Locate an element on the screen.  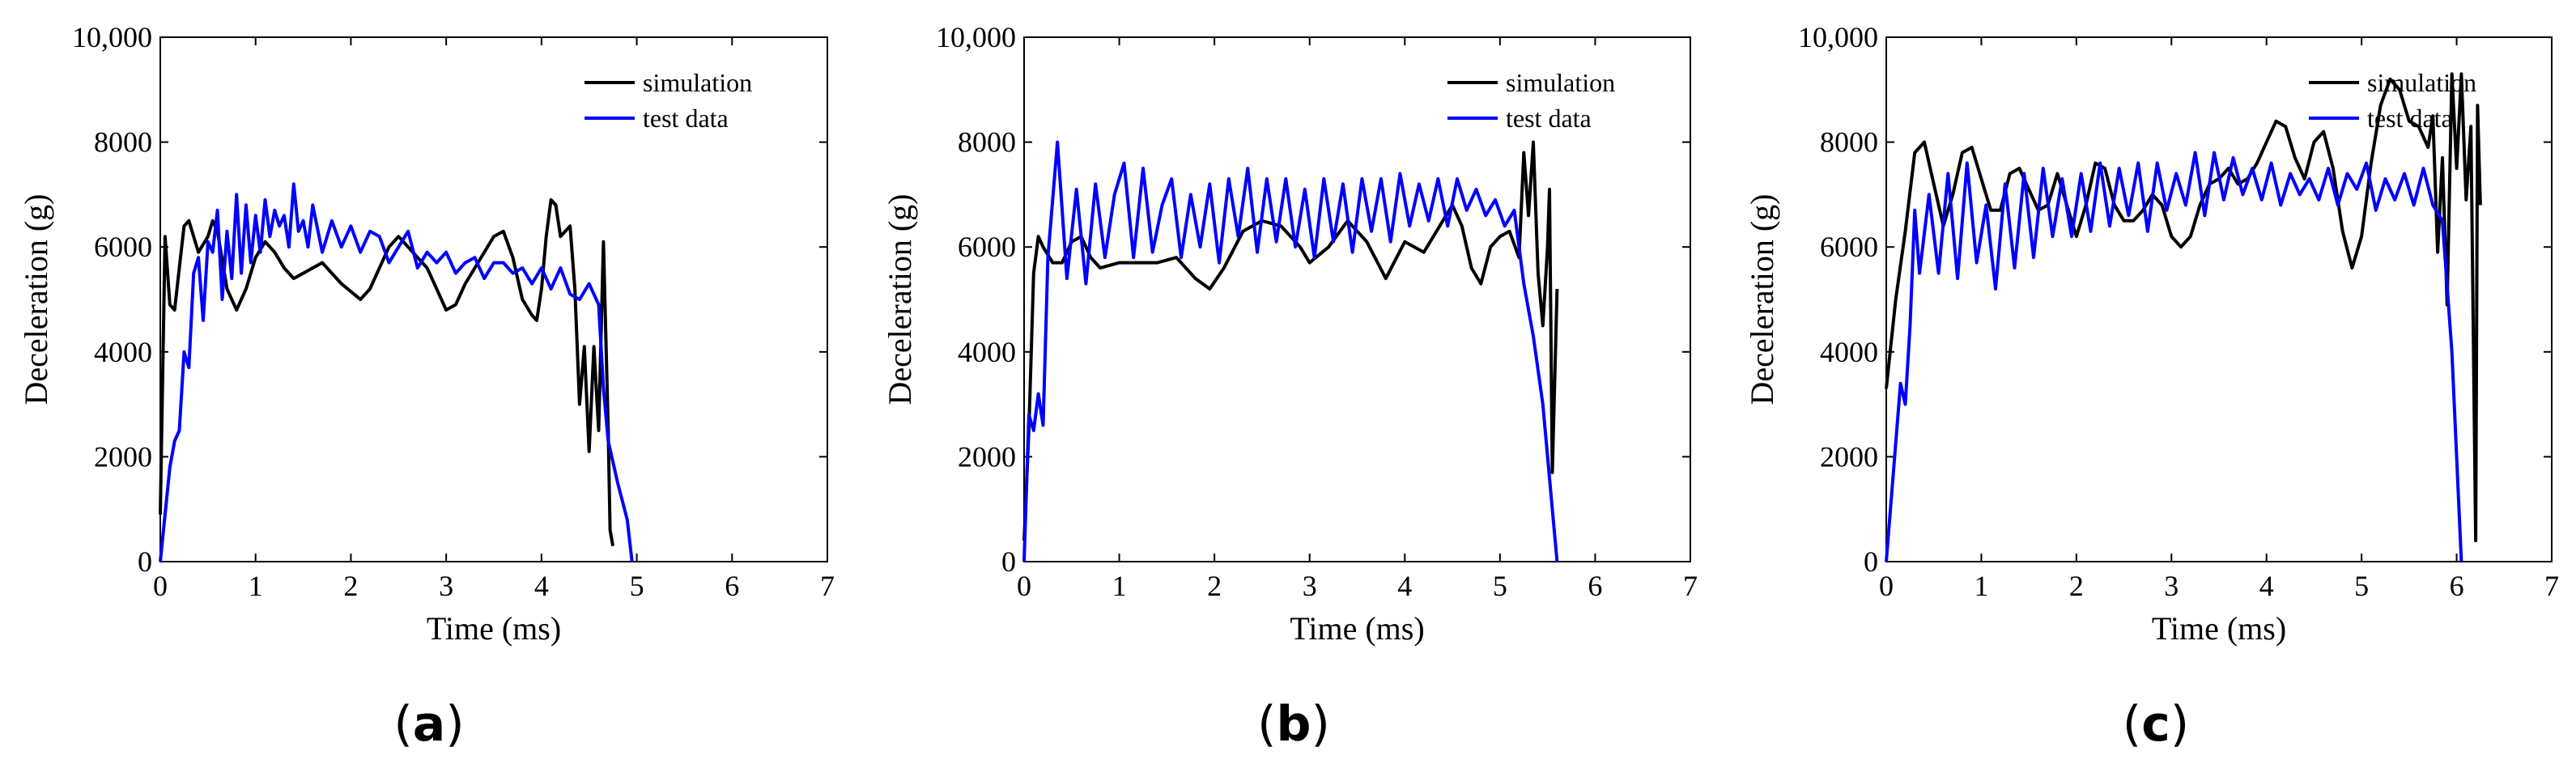
panel-caption: (b) is located at coordinates (1294, 724).